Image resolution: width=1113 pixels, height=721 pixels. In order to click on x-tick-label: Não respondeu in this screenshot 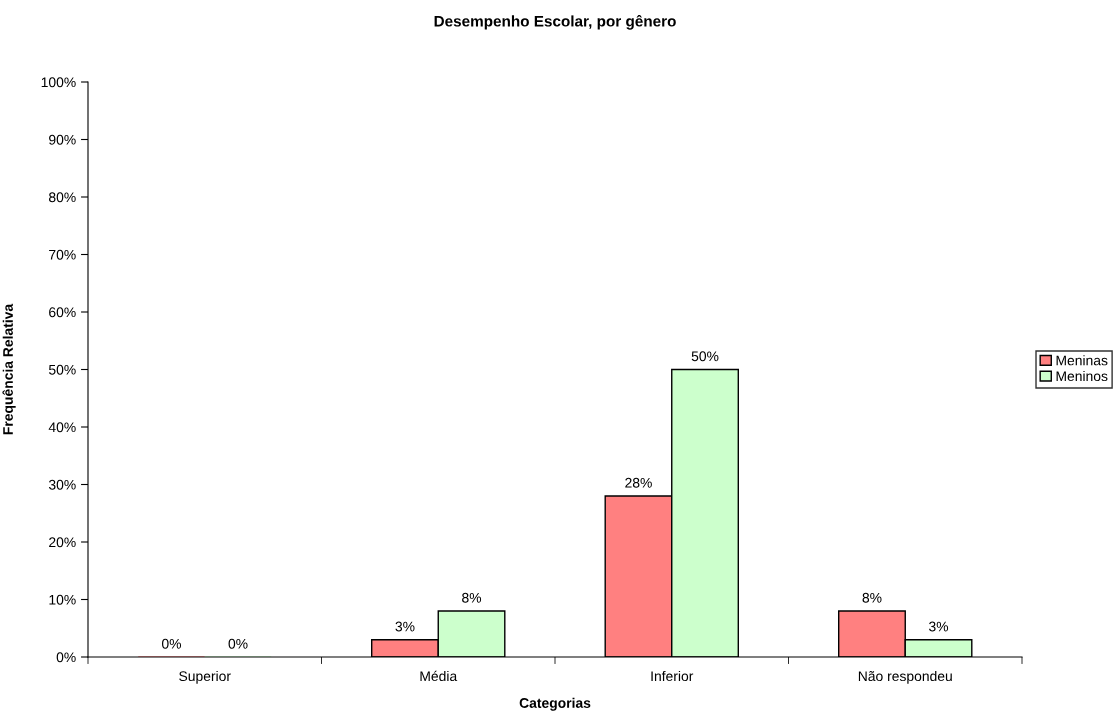, I will do `click(905, 677)`.